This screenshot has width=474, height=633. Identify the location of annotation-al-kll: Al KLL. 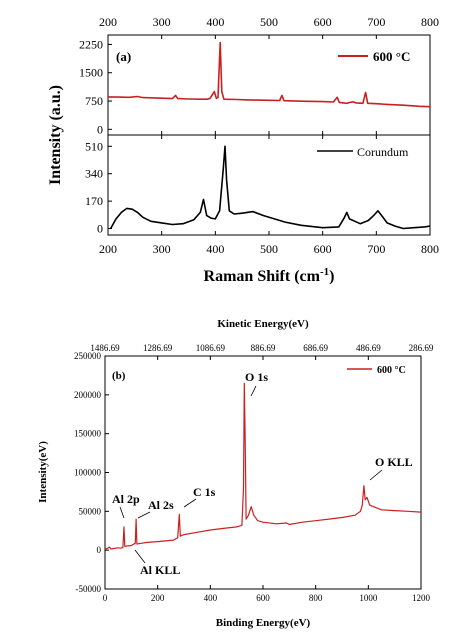
(160, 570).